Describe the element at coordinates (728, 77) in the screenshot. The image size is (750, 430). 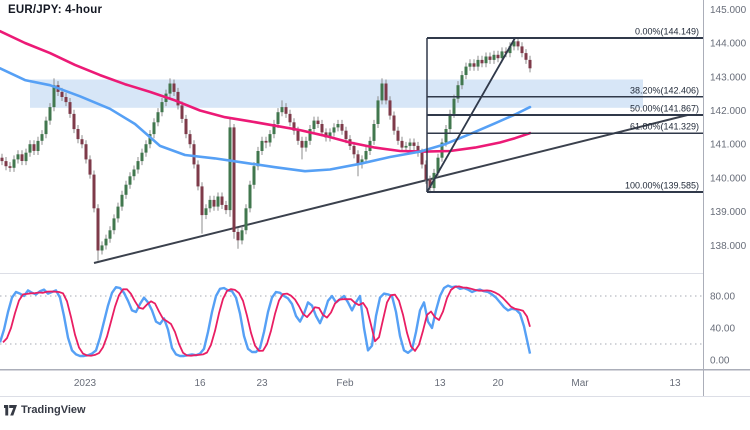
I see `price-axis-label: 143.000` at that location.